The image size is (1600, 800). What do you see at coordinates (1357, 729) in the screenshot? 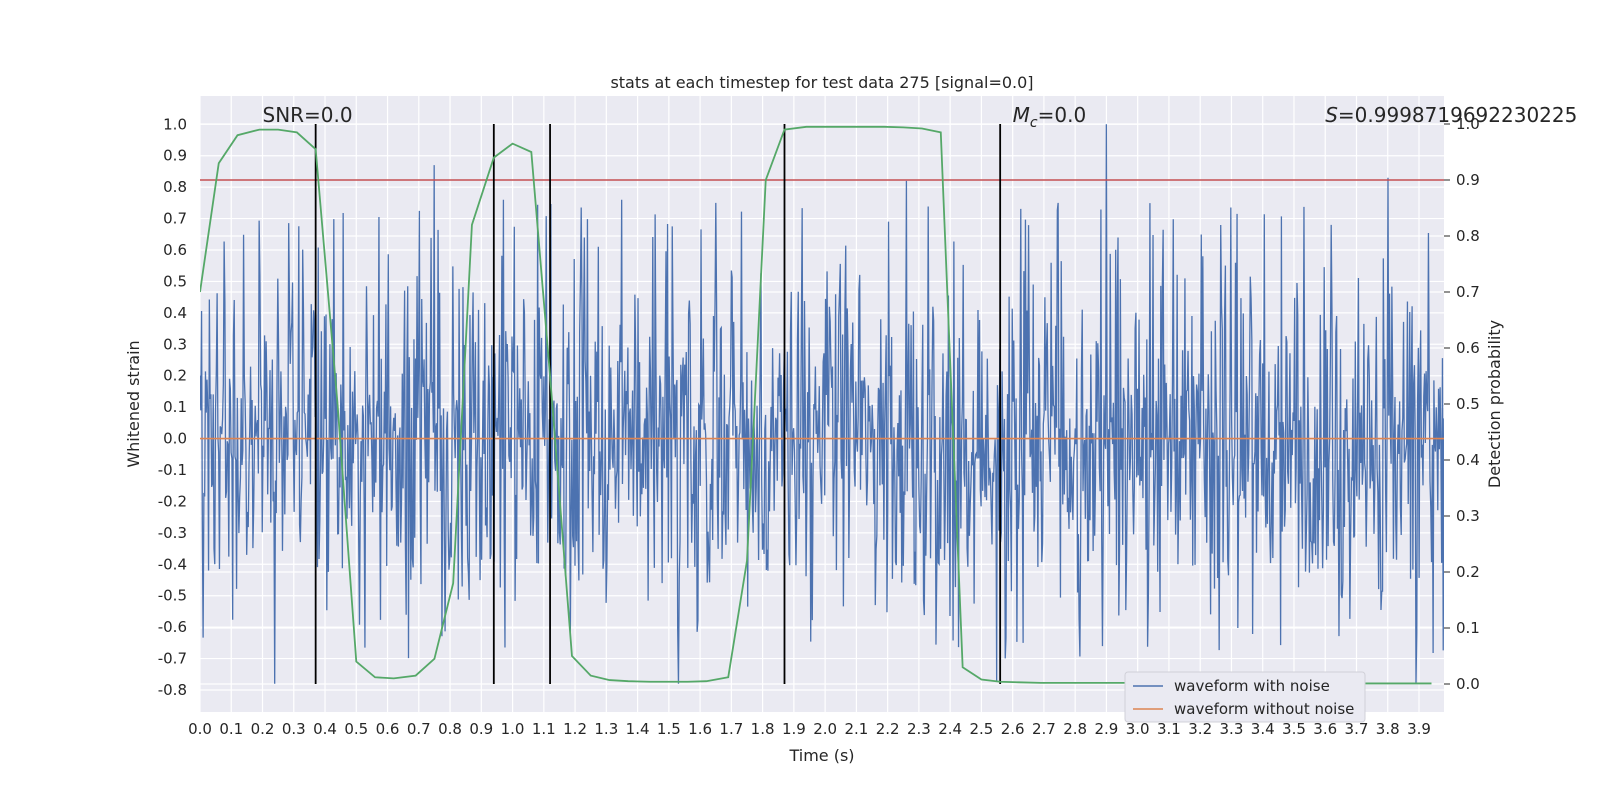
I see `x-tick-label: 3.7` at bounding box center [1357, 729].